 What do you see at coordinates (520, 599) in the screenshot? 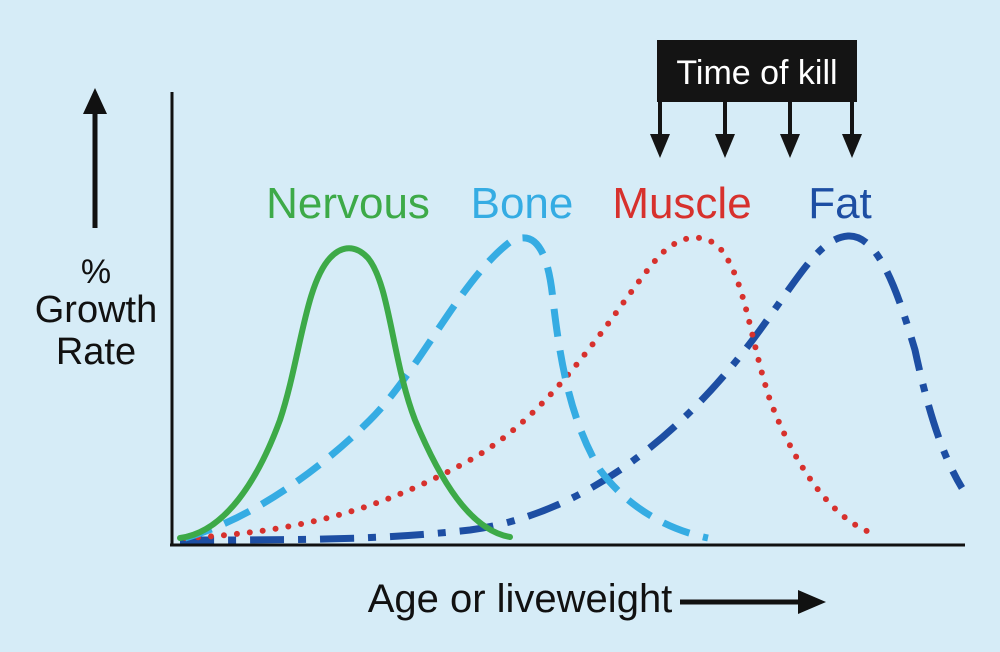
I see `x-axis-label: Age or liveweight` at bounding box center [520, 599].